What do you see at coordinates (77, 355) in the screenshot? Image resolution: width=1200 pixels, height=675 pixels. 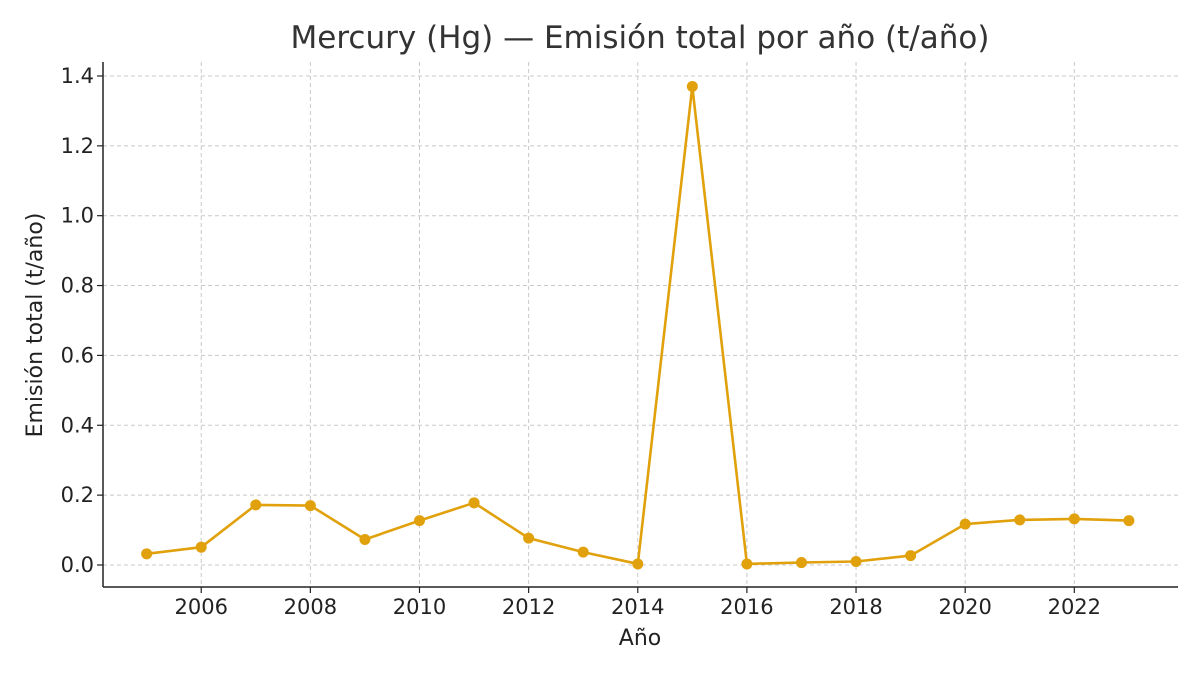 I see `y-tick-label: 0.6` at bounding box center [77, 355].